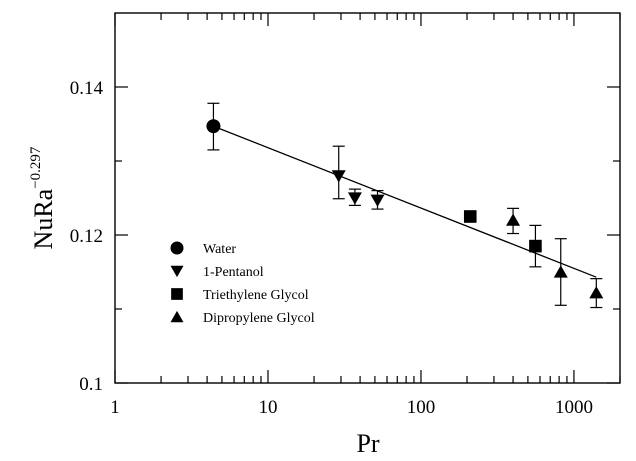 Image resolution: width=636 pixels, height=461 pixels. I want to click on y-tick-label: 0.14, so click(87, 88).